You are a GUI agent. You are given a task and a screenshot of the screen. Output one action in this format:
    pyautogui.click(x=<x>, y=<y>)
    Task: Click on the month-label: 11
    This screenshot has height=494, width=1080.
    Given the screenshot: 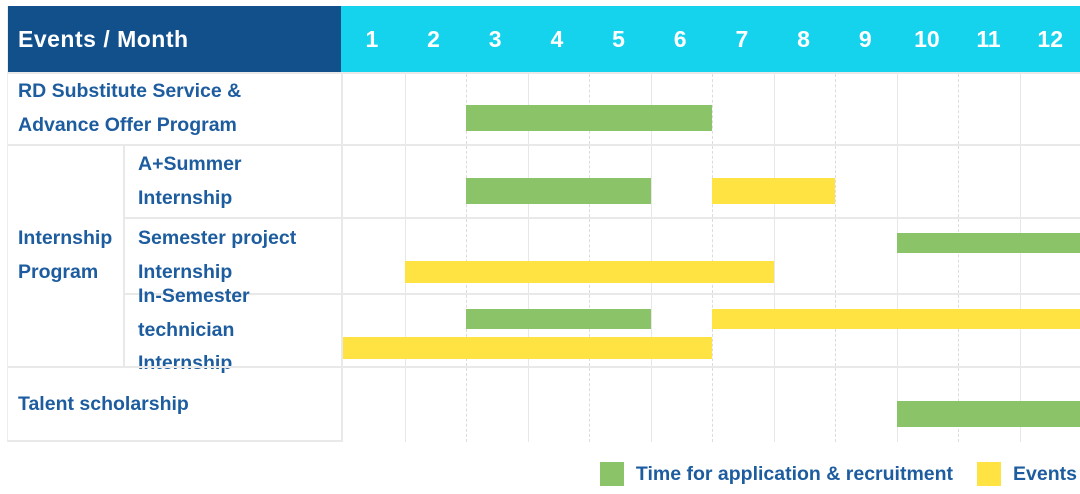 What is the action you would take?
    pyautogui.click(x=988, y=38)
    